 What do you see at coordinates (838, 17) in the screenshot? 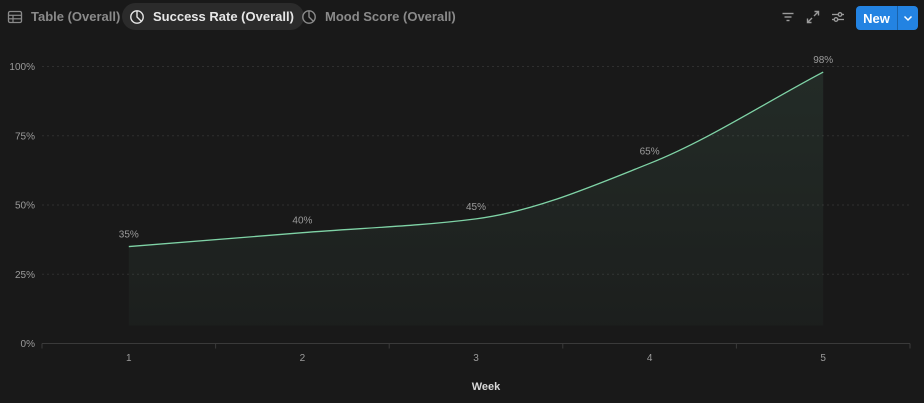
I see `sliders-icon` at bounding box center [838, 17].